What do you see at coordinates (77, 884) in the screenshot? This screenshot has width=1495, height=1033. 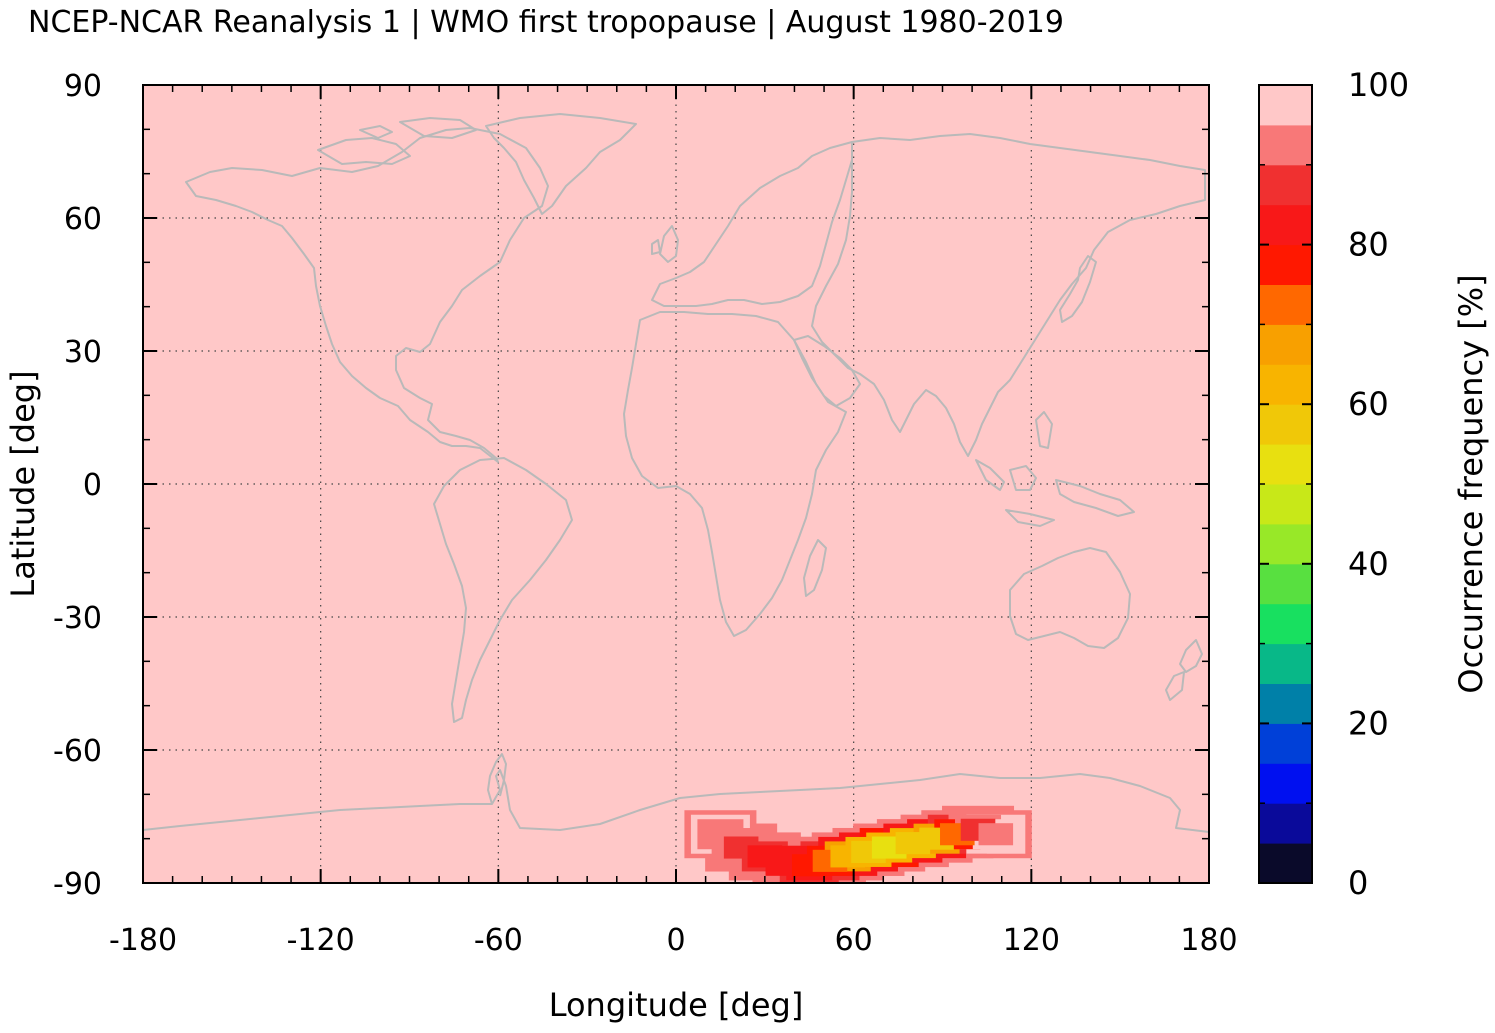 I see `y-tick-label: -90` at bounding box center [77, 884].